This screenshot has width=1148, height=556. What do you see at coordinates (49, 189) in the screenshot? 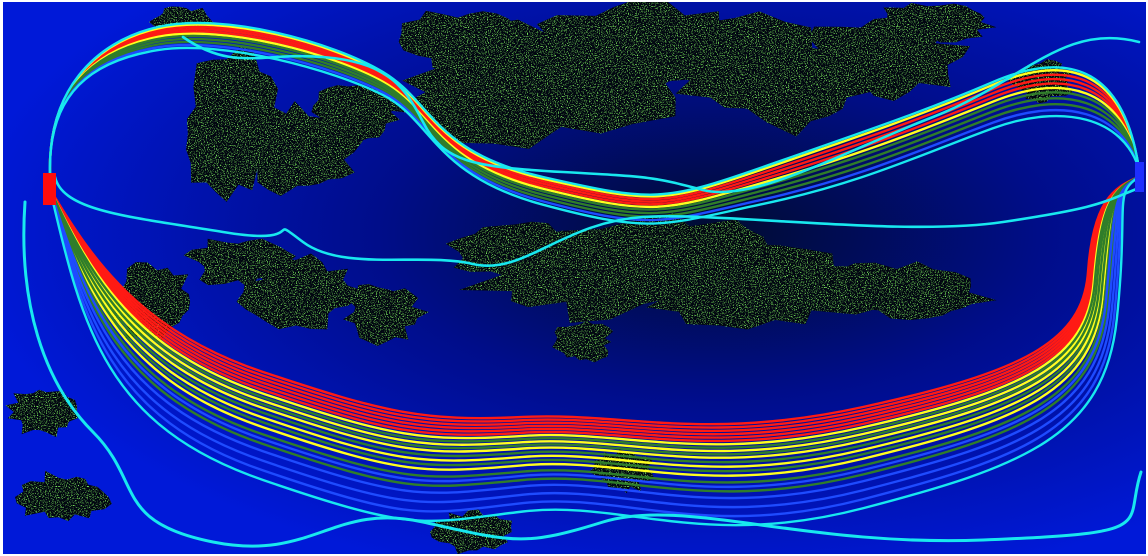
I see `source-marker-left` at bounding box center [49, 189].